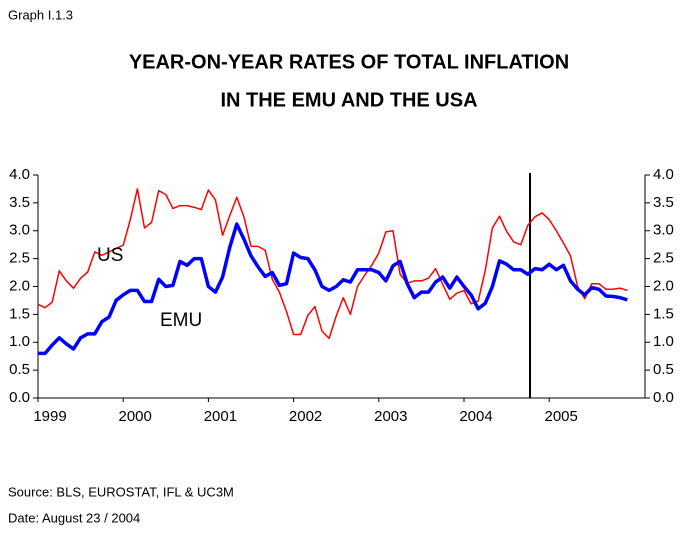  What do you see at coordinates (349, 62) in the screenshot?
I see `chart-title: YEAR-ON-YEAR RATES OF TOTAL INFLATION` at bounding box center [349, 62].